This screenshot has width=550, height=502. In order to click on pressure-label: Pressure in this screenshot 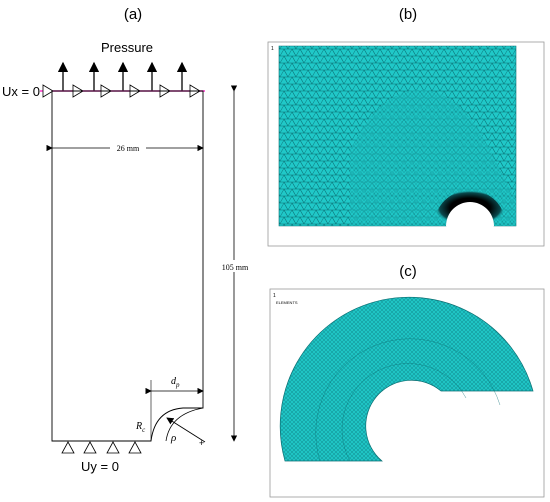, I will do `click(127, 47)`.